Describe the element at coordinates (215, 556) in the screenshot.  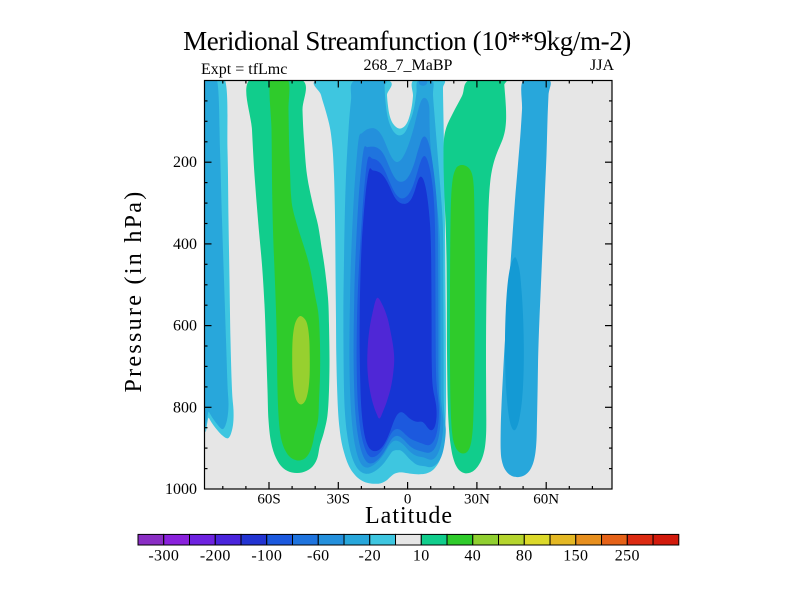
I see `svg-text: -200` at that location.